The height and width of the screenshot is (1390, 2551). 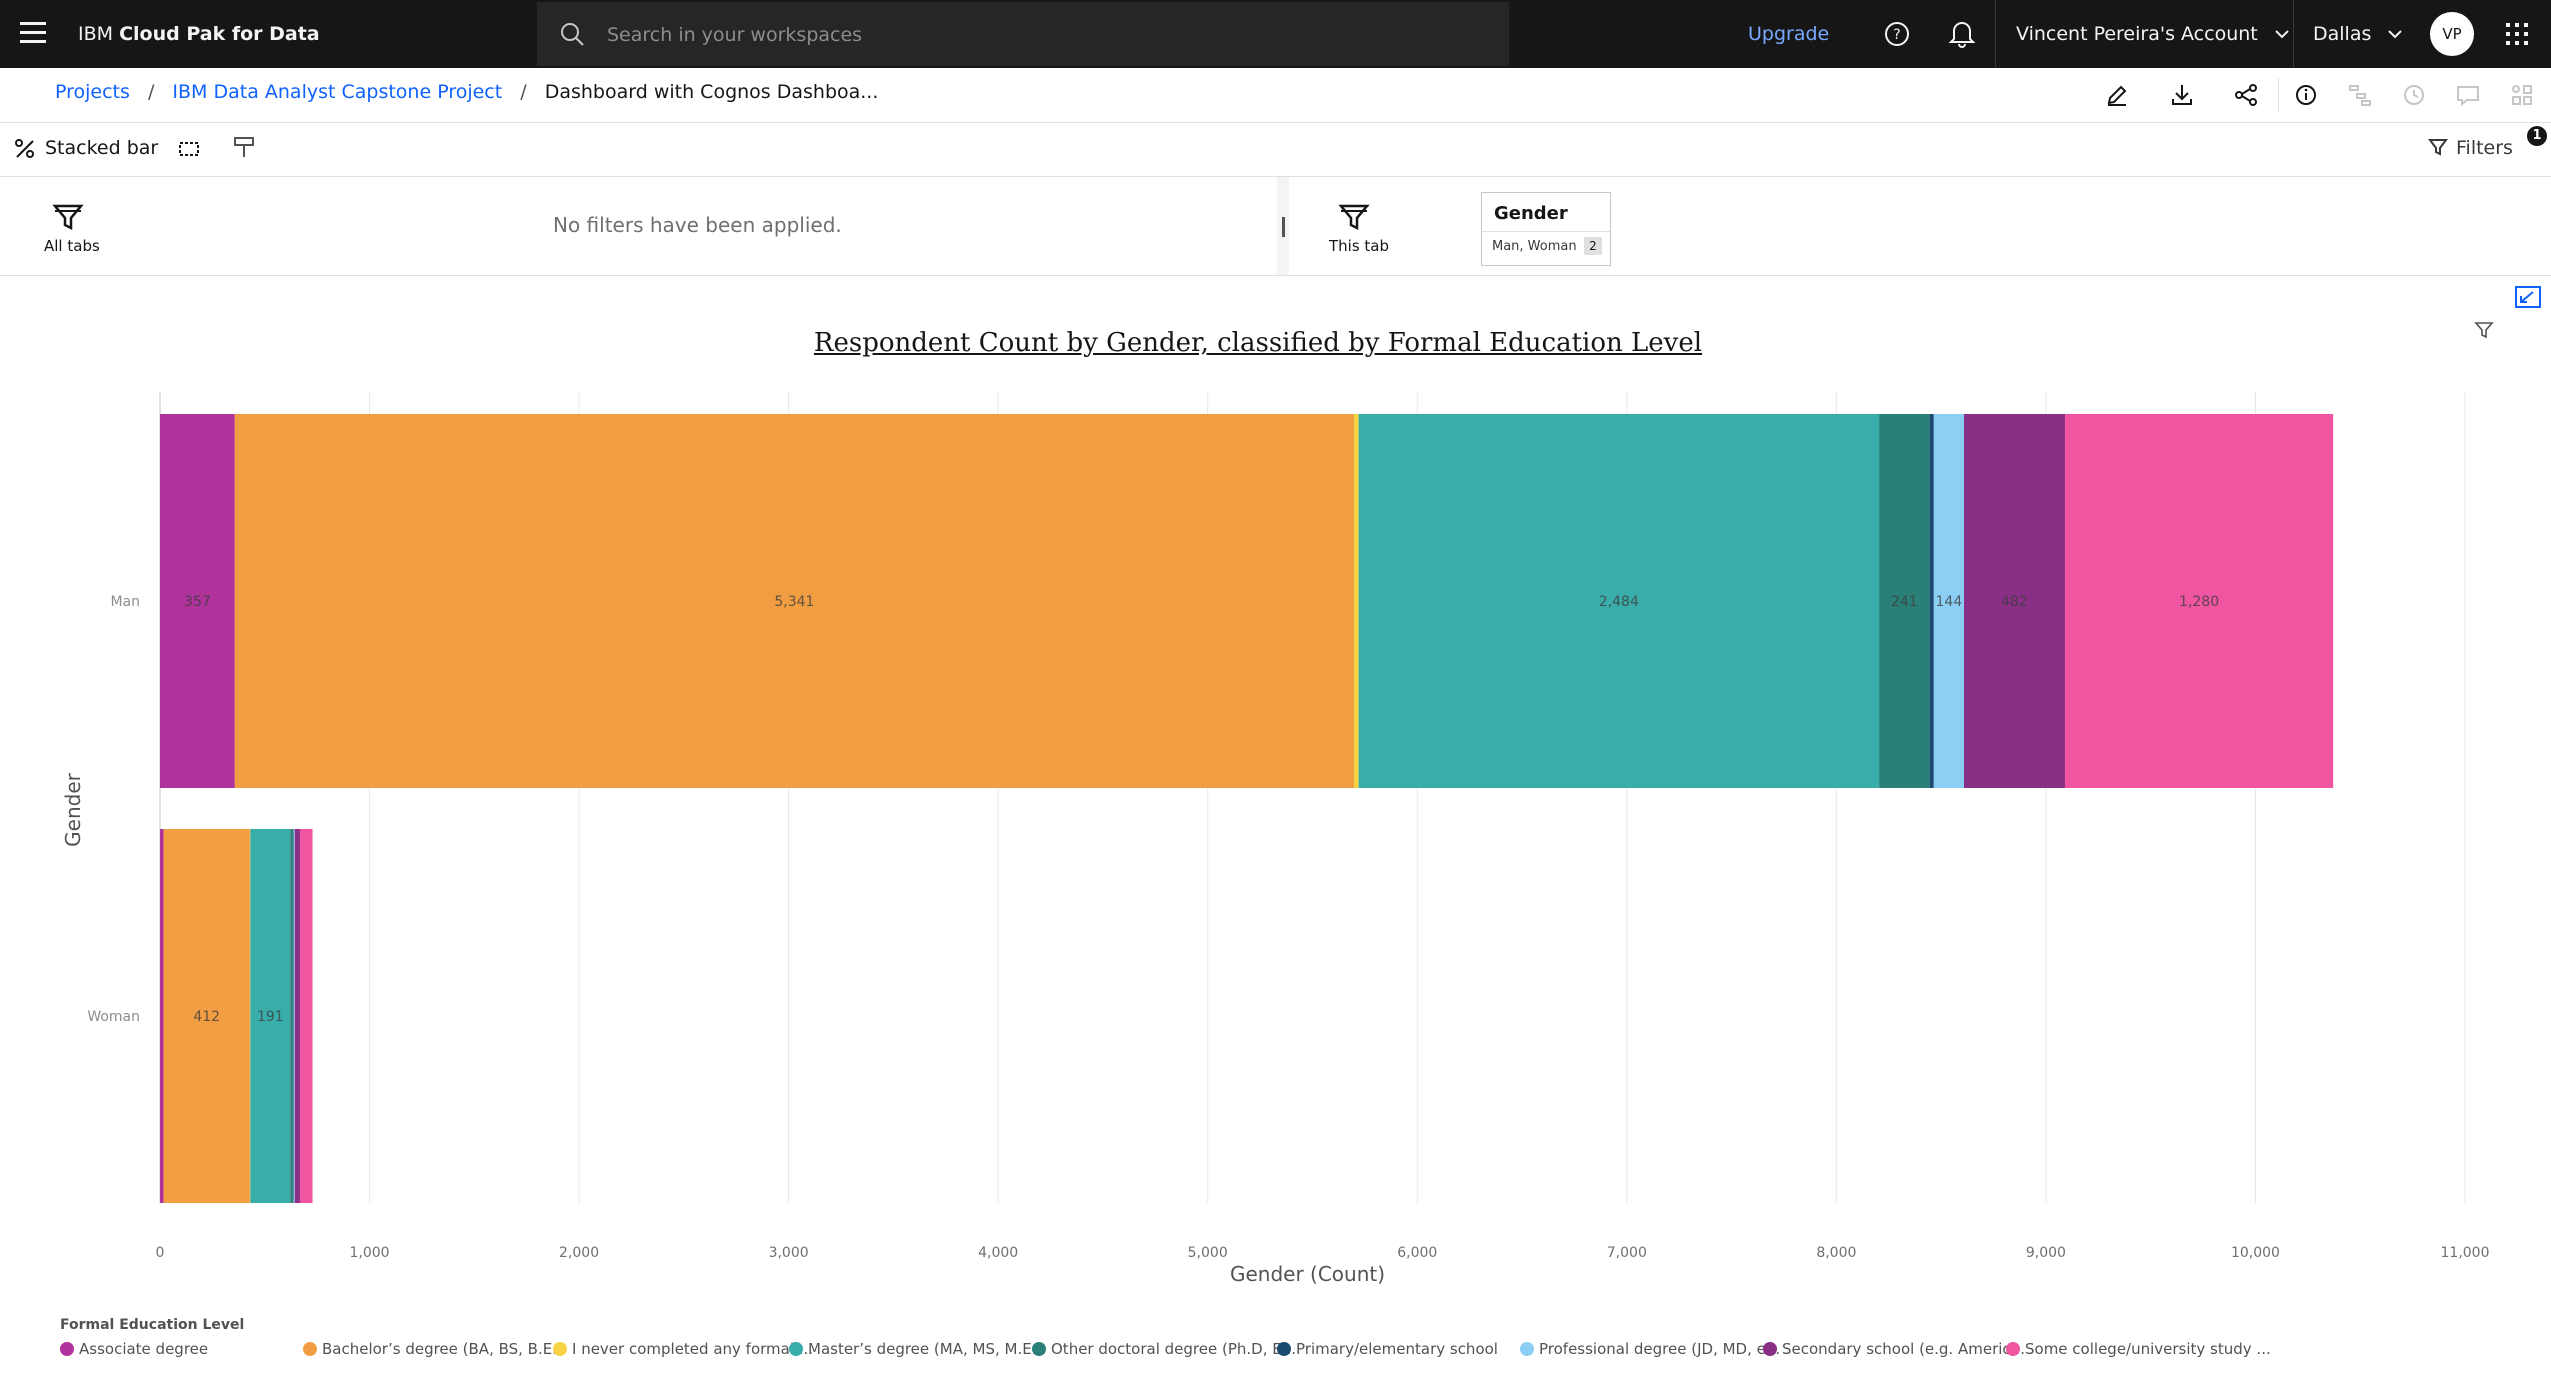 I want to click on widget-library-icon, so click(x=2522, y=95).